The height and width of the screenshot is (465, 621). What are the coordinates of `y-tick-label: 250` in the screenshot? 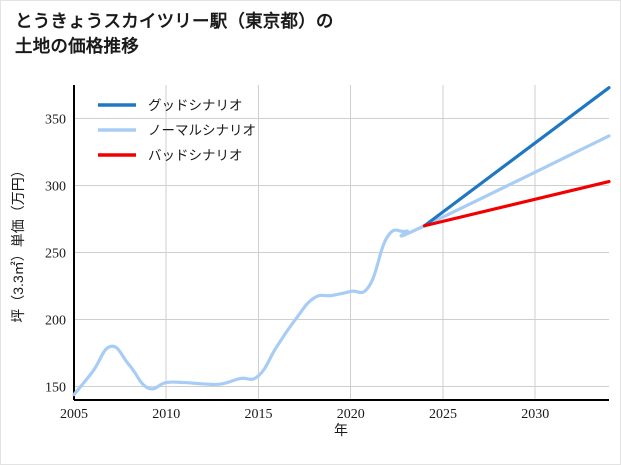 It's located at (55, 254).